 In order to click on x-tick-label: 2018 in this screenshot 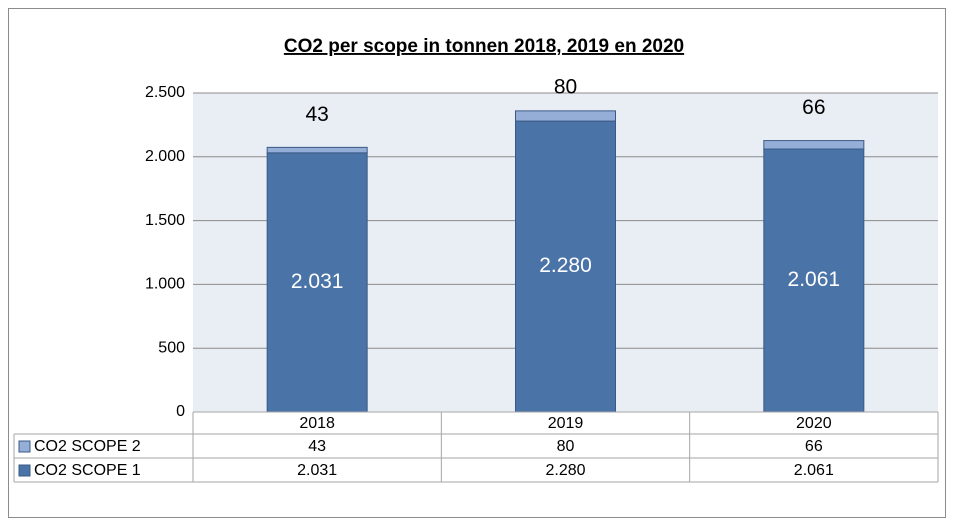, I will do `click(317, 423)`.